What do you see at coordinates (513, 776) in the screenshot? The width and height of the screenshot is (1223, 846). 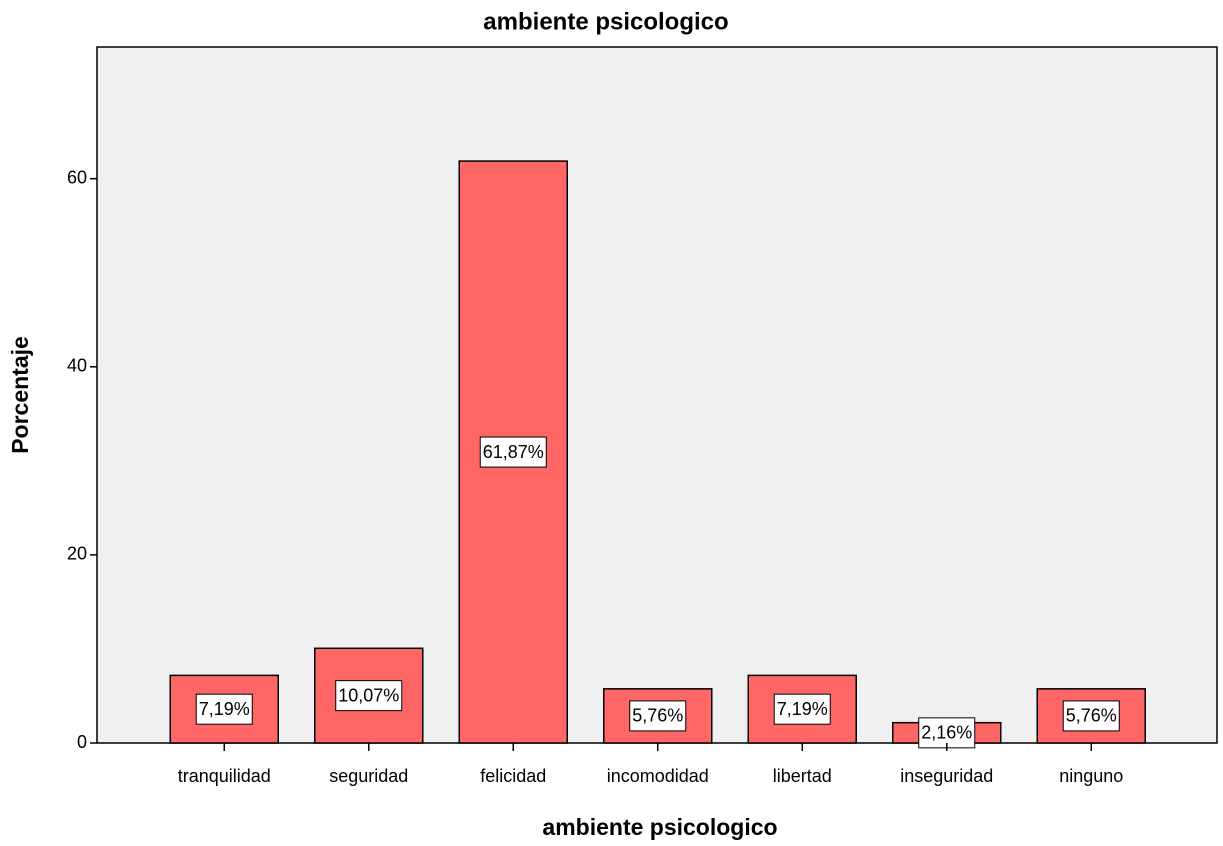 I see `x-tick-label: felicidad` at bounding box center [513, 776].